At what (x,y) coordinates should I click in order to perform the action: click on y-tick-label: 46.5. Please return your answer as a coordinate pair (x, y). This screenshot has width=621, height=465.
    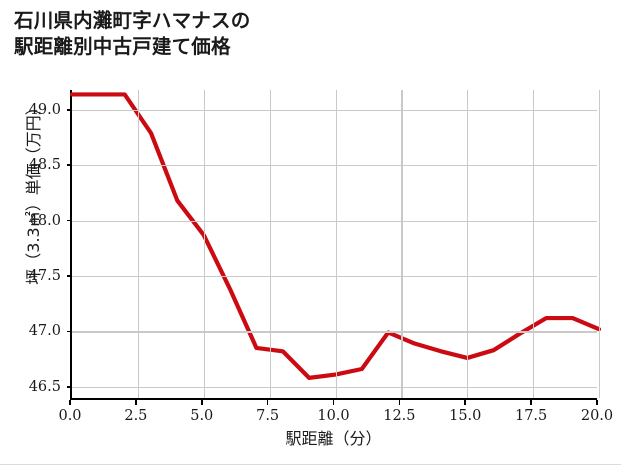
    Looking at the image, I should click on (44, 386).